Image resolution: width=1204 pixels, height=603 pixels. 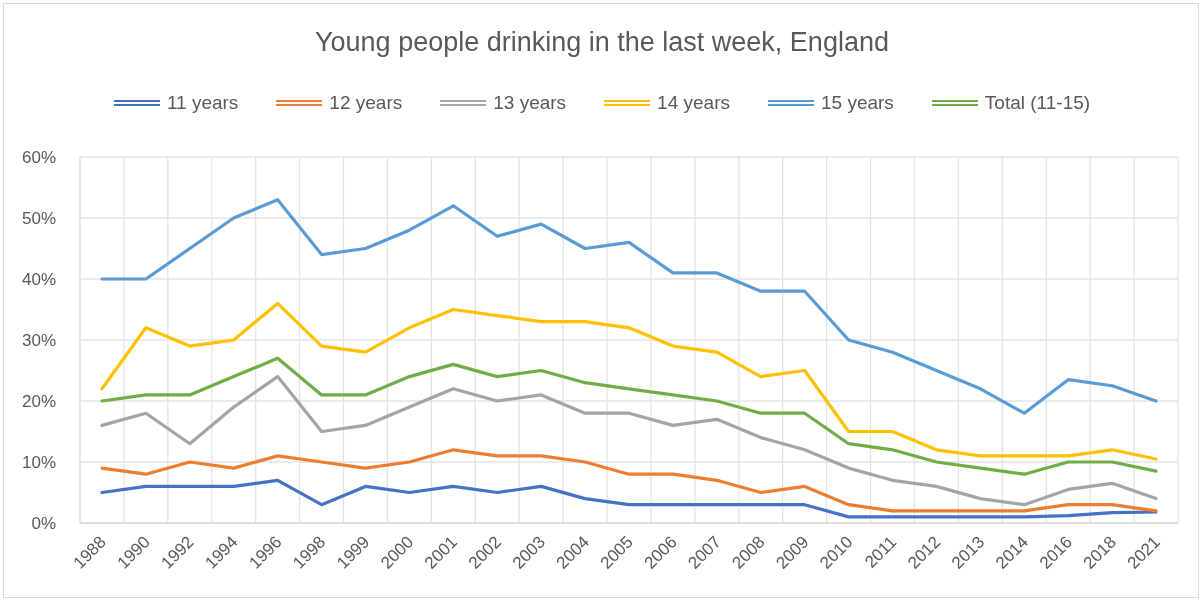 What do you see at coordinates (857, 103) in the screenshot?
I see `legend-label: 15 years` at bounding box center [857, 103].